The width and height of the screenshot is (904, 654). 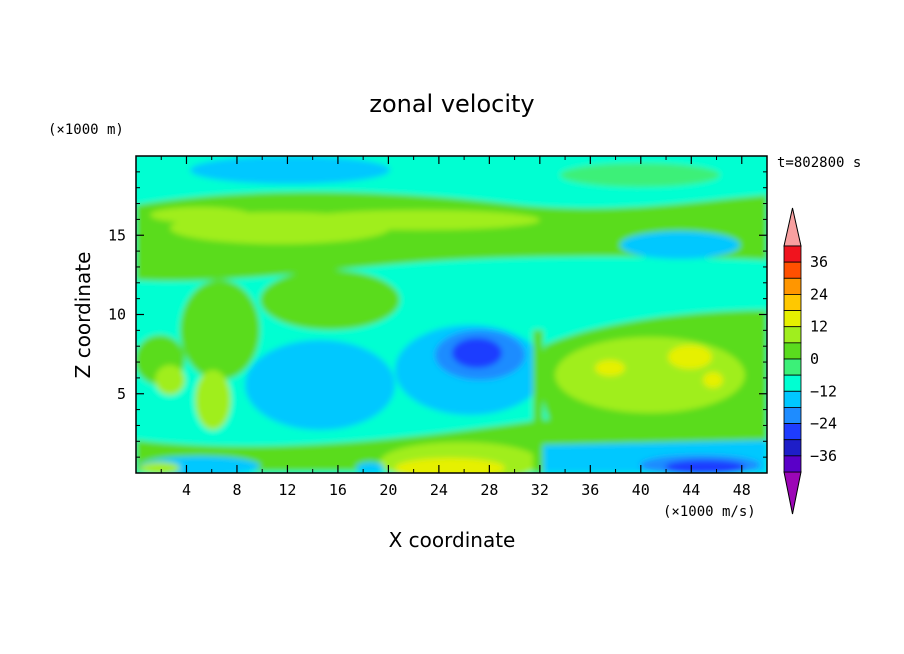 What do you see at coordinates (117, 235) in the screenshot?
I see `y-tick-label: 15` at bounding box center [117, 235].